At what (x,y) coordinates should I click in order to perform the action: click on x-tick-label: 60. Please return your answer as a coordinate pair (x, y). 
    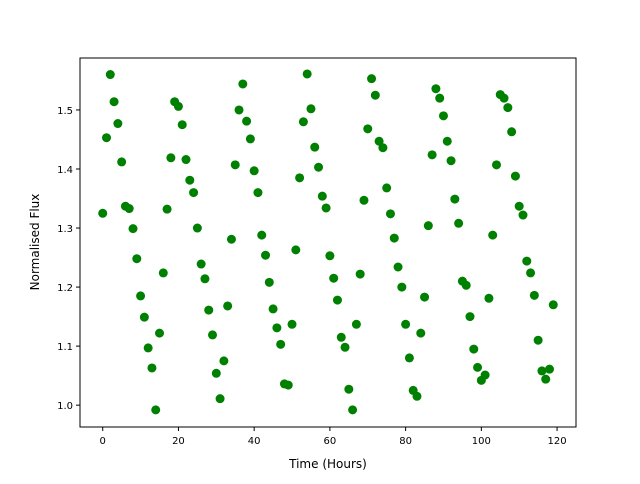
    Looking at the image, I should click on (330, 441).